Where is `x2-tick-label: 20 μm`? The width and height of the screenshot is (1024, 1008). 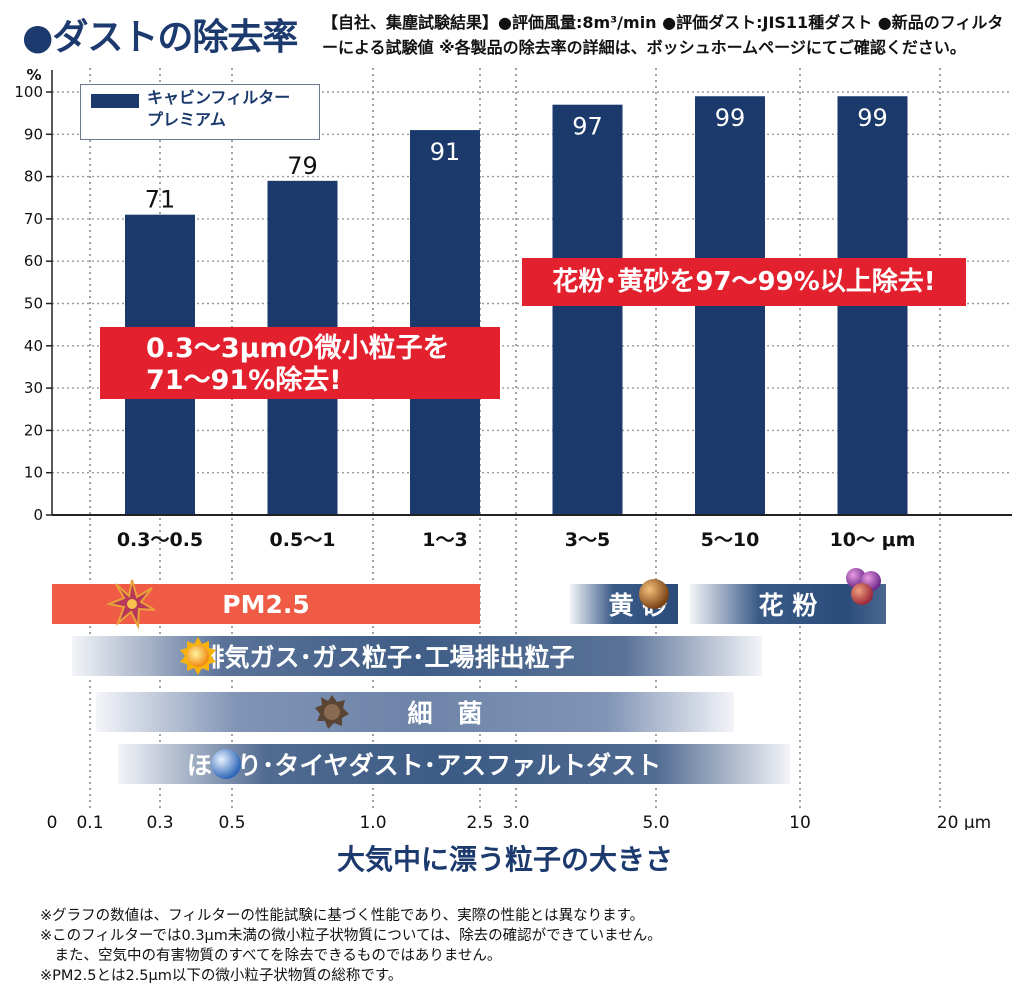
x2-tick-label: 20 μm is located at coordinates (964, 821).